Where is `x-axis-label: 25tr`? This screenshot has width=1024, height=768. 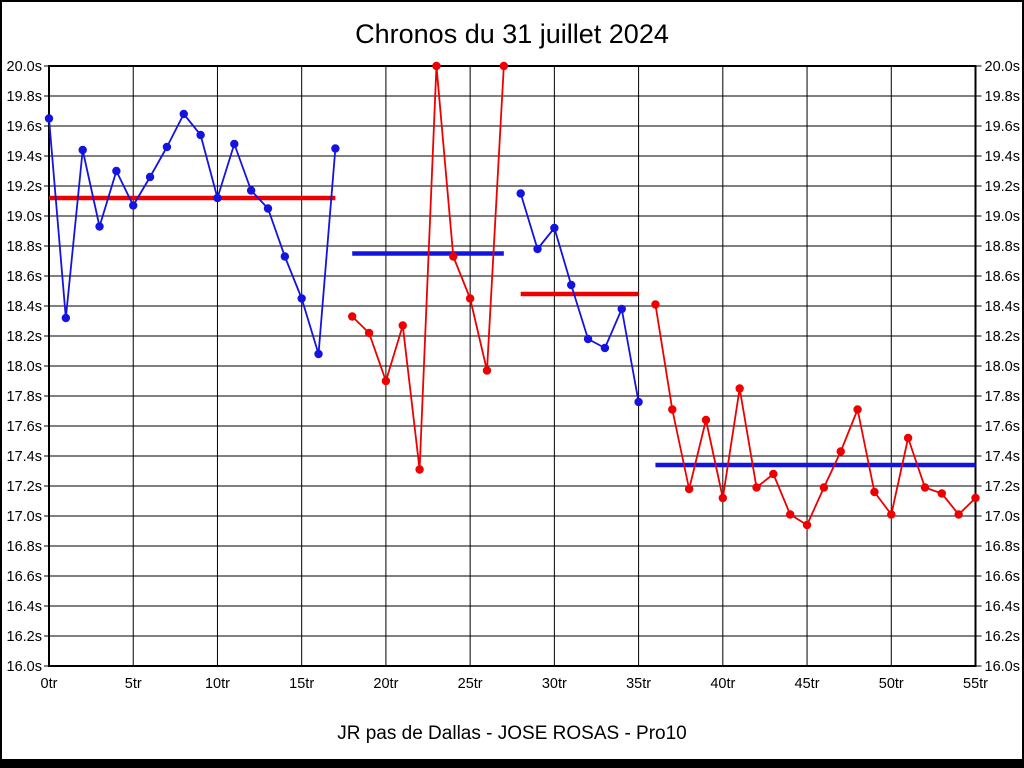 x-axis-label: 25tr is located at coordinates (470, 684).